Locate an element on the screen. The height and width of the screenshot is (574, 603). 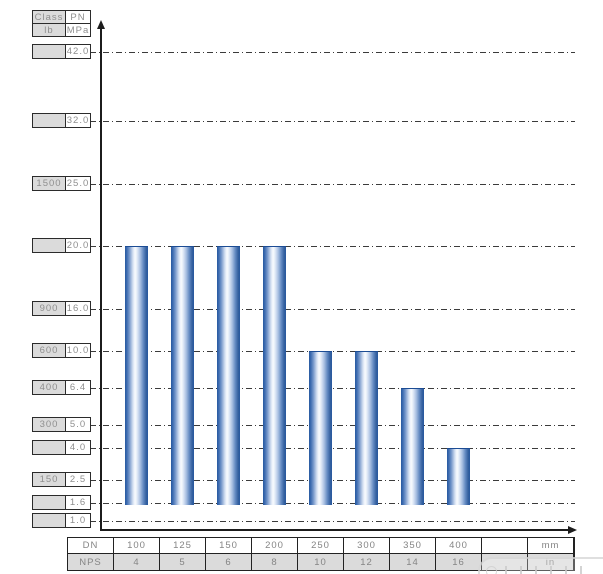
table-cell-dn: 150 is located at coordinates (229, 546).